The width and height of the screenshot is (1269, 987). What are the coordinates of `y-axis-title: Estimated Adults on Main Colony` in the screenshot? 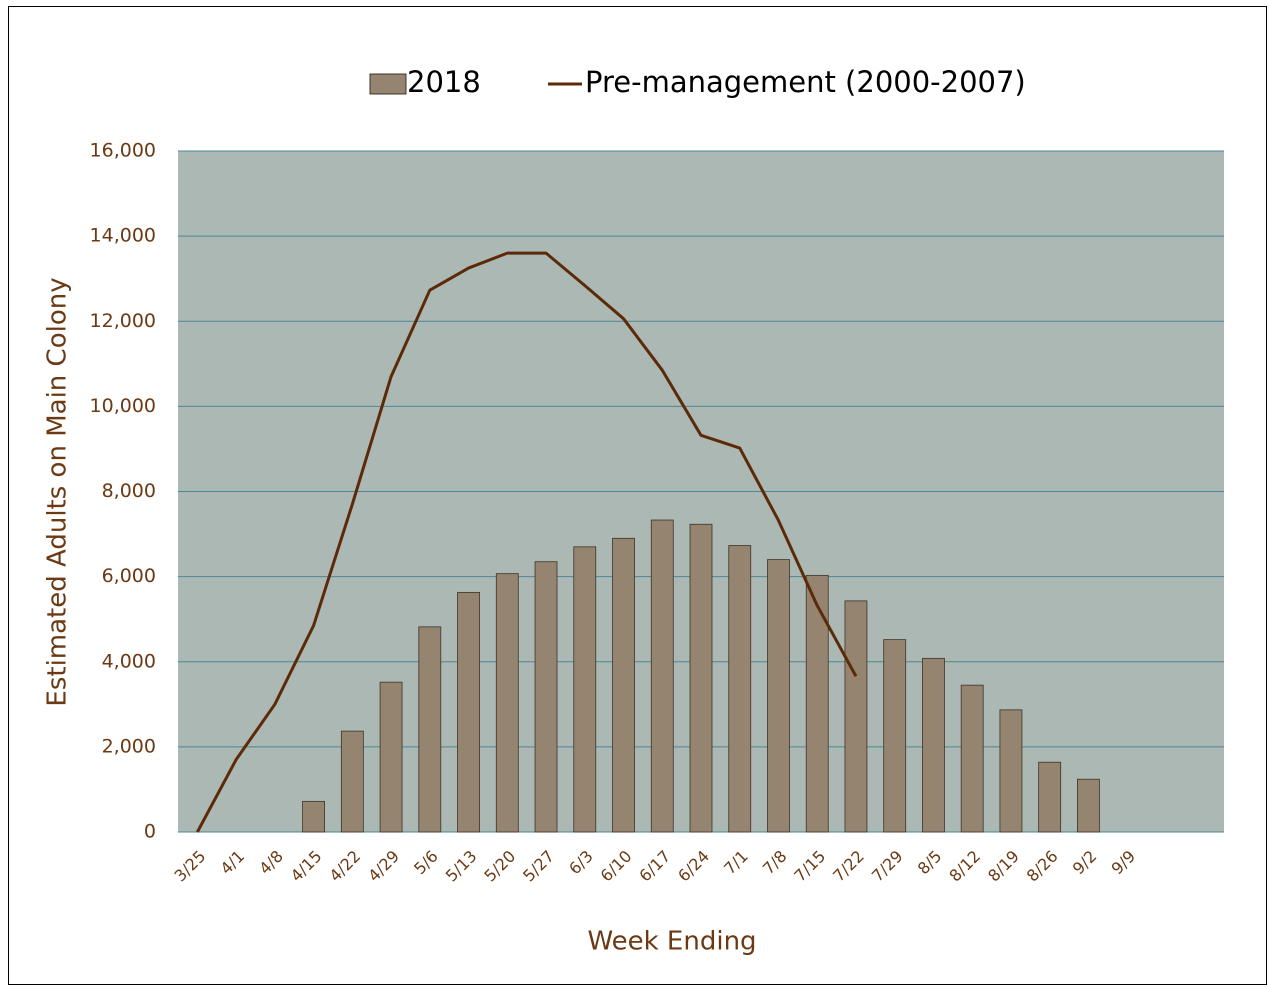 It's located at (58, 491).